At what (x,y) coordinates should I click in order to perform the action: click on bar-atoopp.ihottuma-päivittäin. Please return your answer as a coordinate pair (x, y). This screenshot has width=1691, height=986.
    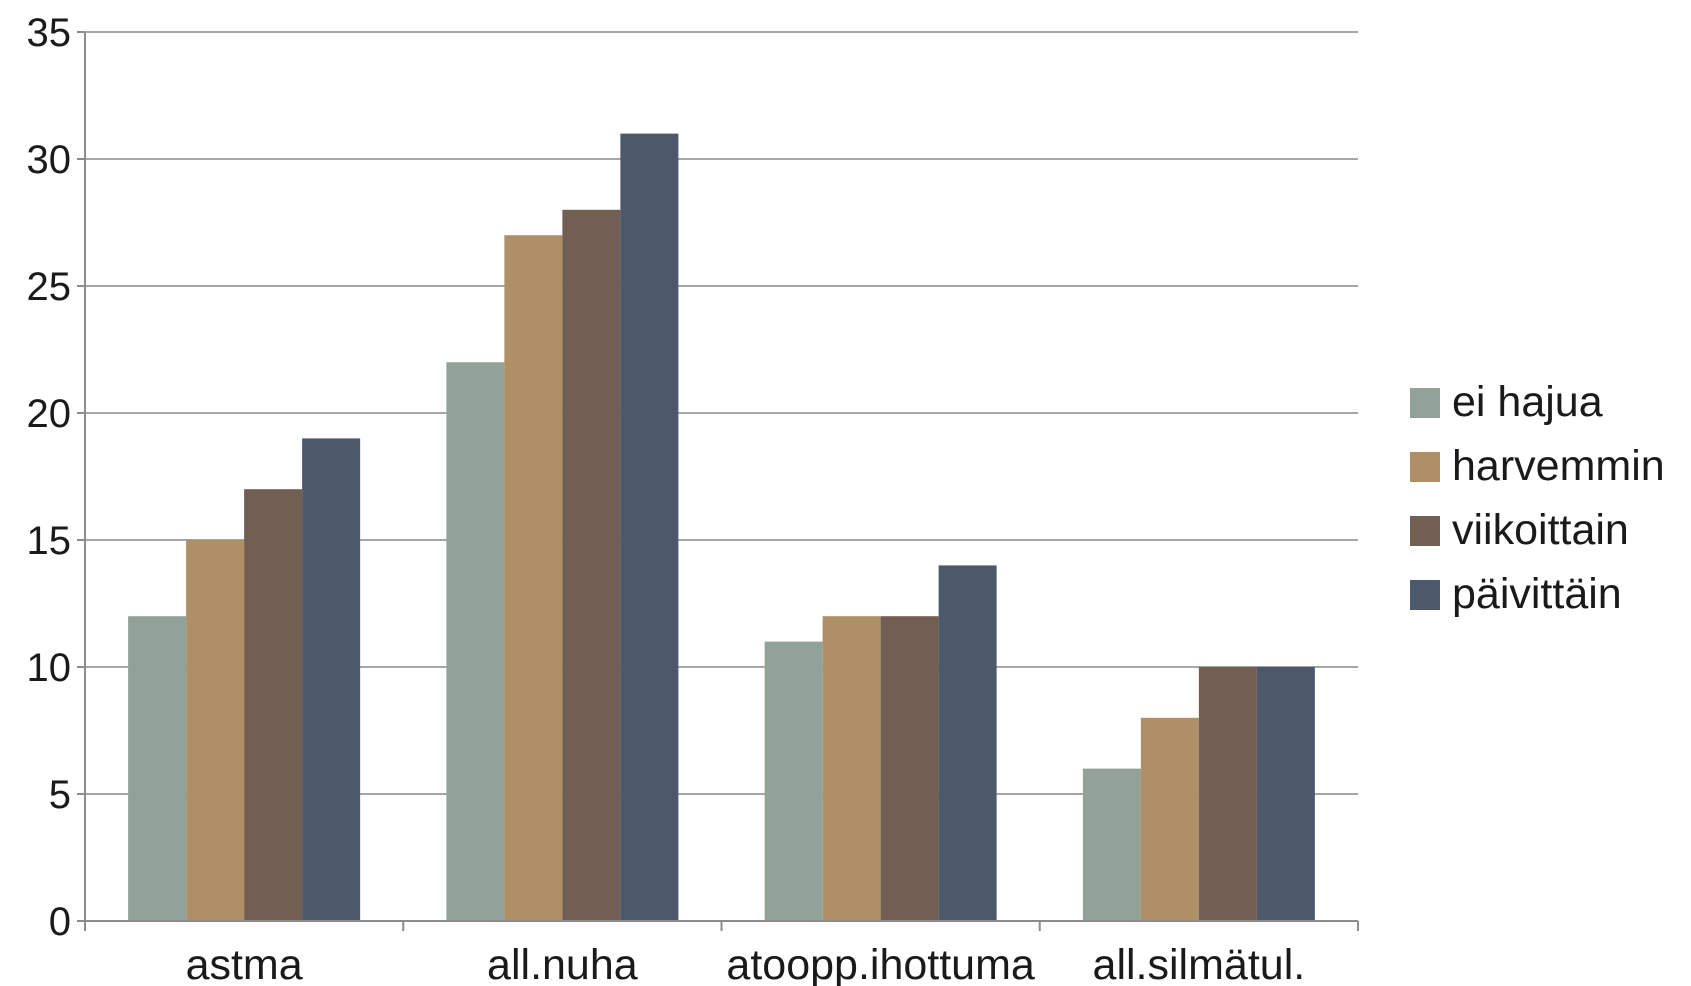
    Looking at the image, I should click on (967, 743).